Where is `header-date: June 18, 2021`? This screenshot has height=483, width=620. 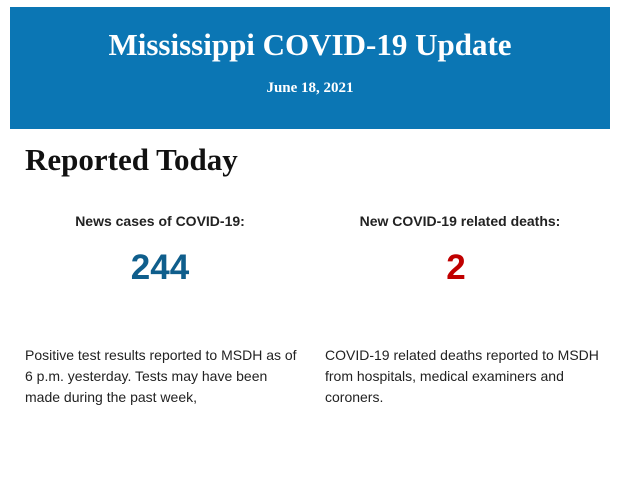
header-date: June 18, 2021 is located at coordinates (310, 88).